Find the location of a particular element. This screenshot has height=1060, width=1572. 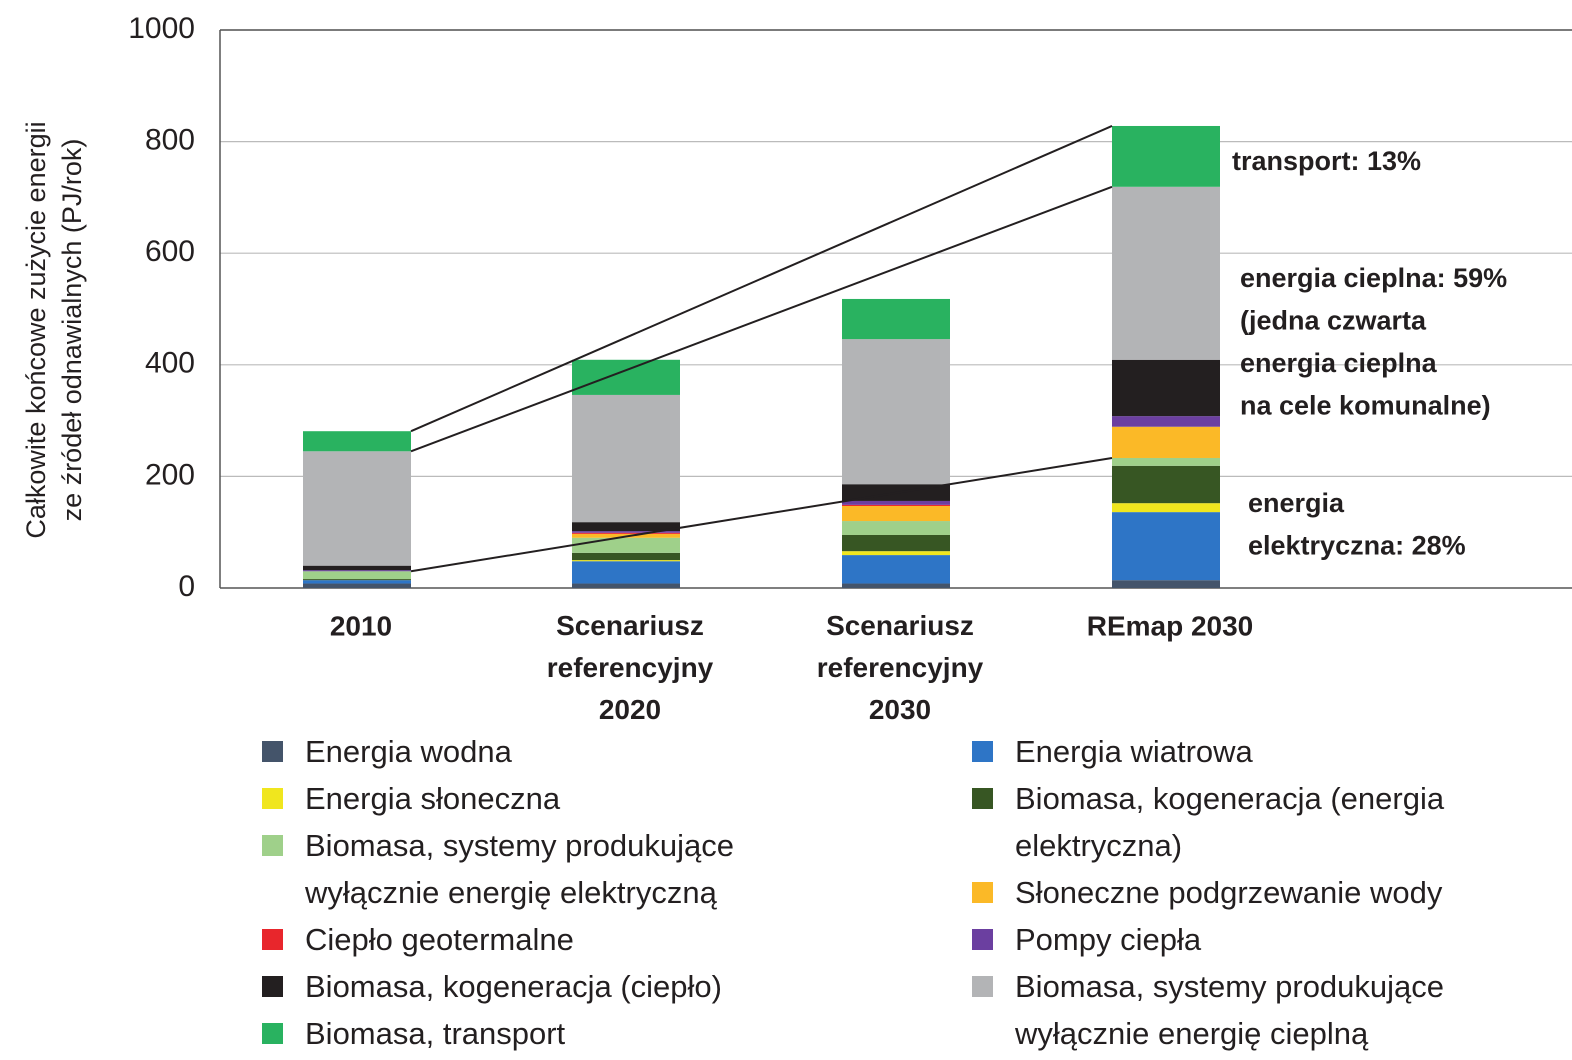

annotation: elektryczna: 28% is located at coordinates (1357, 546).